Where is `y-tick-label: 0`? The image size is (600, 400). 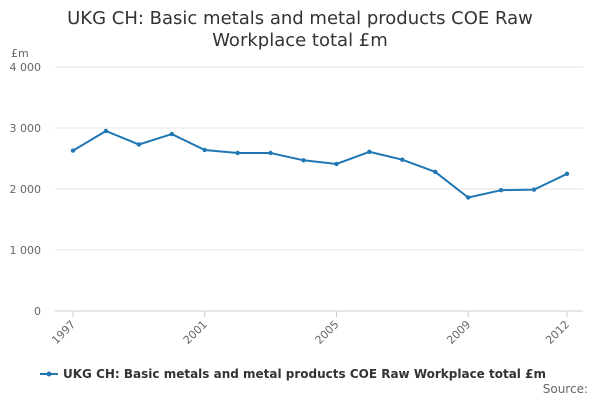 y-tick-label: 0 is located at coordinates (37, 311).